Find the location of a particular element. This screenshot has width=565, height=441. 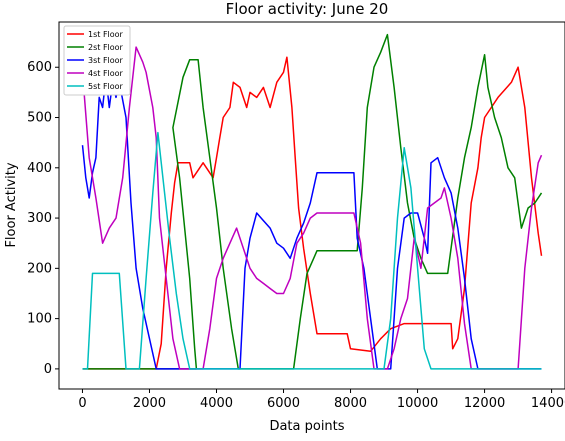

x-tick-label: 10000 is located at coordinates (417, 403).